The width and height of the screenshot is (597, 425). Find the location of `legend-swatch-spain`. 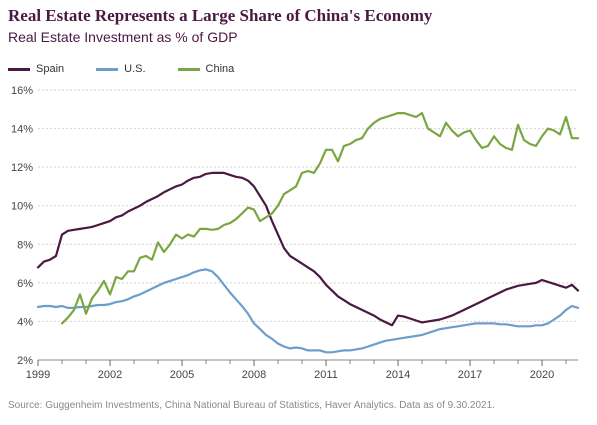

legend-swatch-spain is located at coordinates (19, 69).